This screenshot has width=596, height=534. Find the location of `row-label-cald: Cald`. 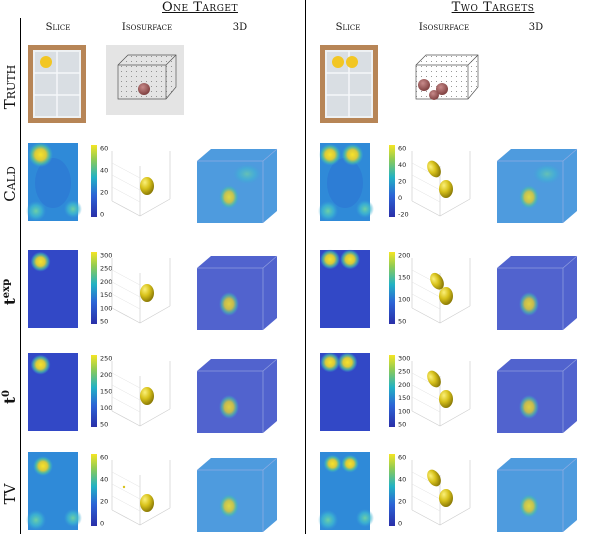

row-label-cald: Cald is located at coordinates (10, 184).